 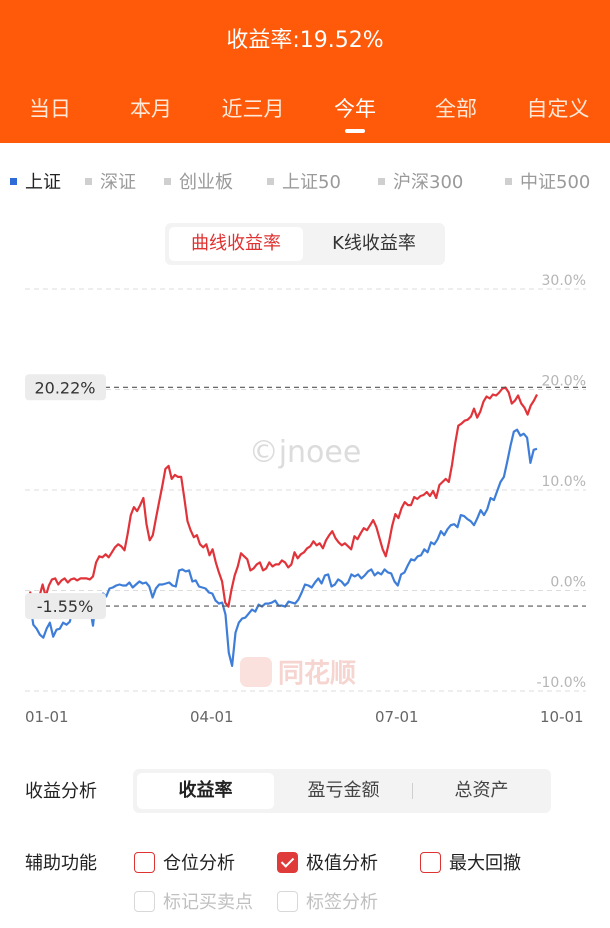 I want to click on max-marker-label: 20.22%, so click(x=64, y=387).